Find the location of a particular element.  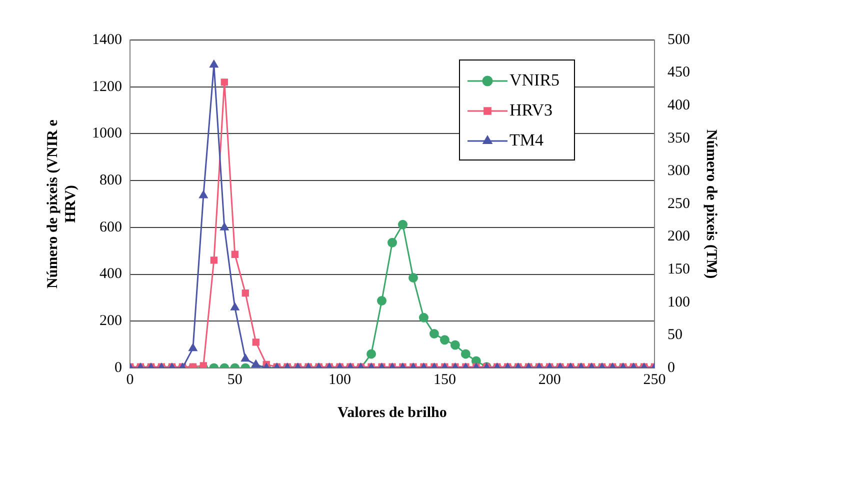

x-tick-label: 150 is located at coordinates (444, 380).